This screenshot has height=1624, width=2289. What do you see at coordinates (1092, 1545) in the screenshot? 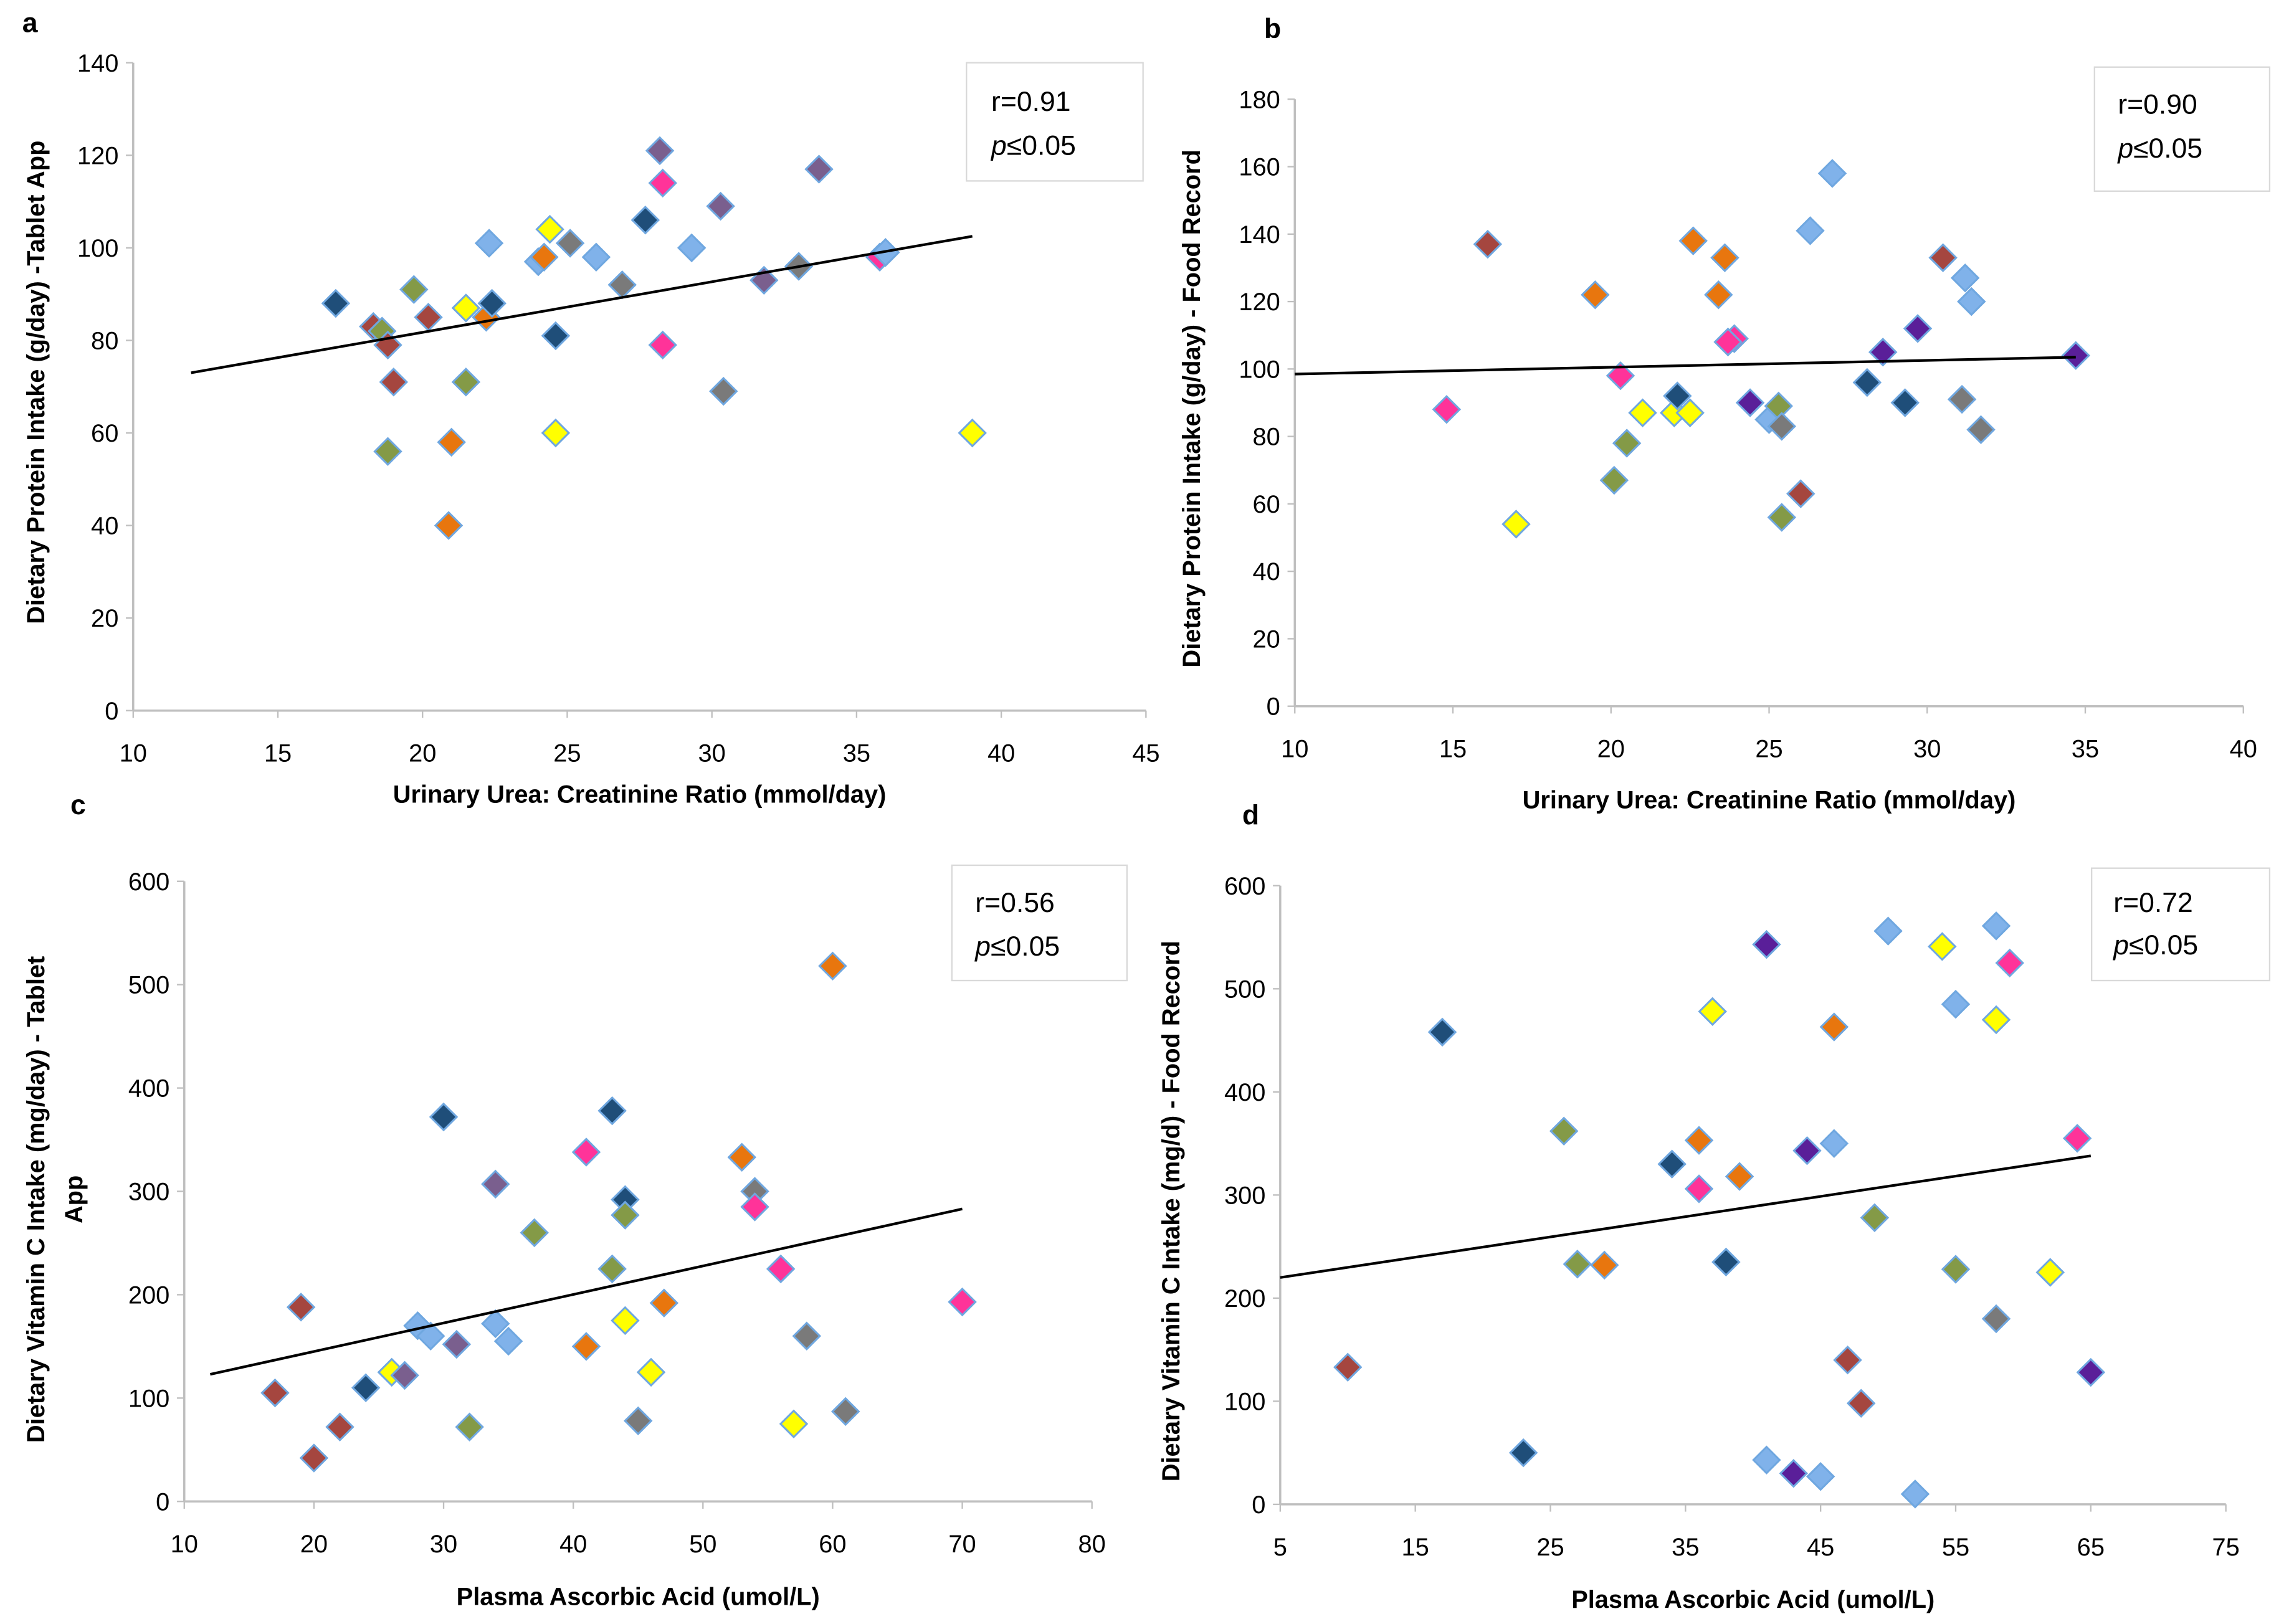
I see `x-tick-label: 80` at bounding box center [1092, 1545].